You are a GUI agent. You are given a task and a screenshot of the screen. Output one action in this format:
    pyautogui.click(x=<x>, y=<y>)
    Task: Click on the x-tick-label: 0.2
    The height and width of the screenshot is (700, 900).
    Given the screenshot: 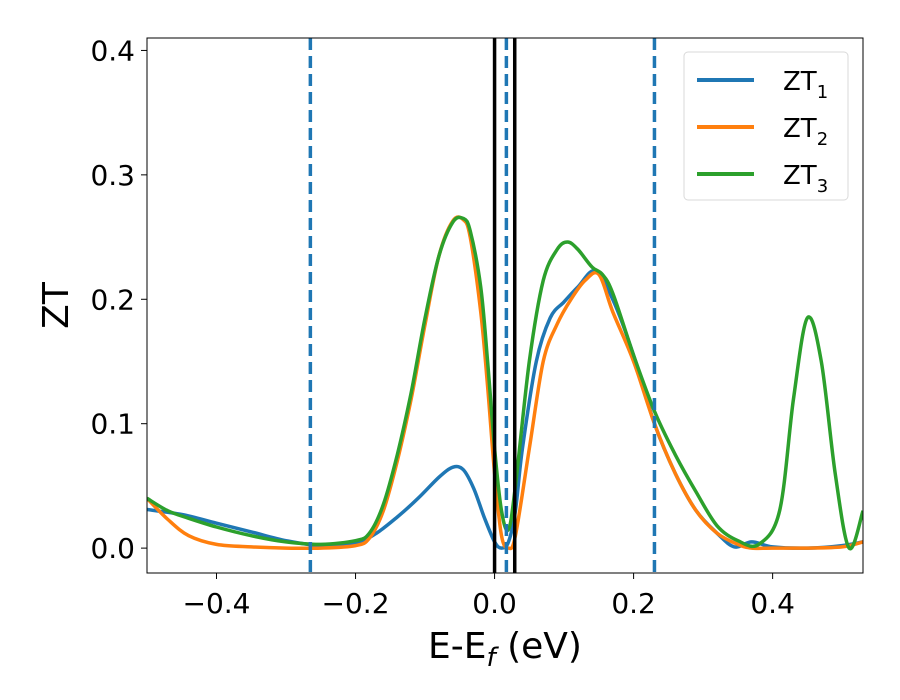 What is the action you would take?
    pyautogui.click(x=633, y=603)
    